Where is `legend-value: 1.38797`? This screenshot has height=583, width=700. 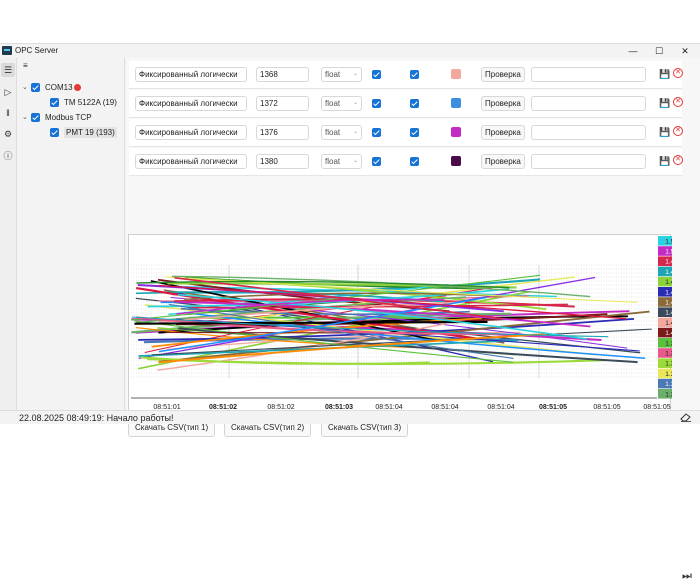 legend-value: 1.38797 is located at coordinates (668, 343).